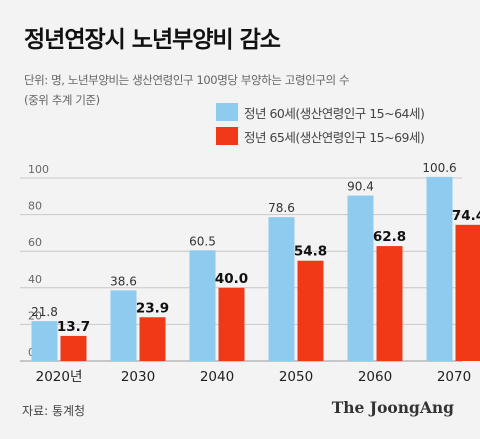  Describe the element at coordinates (439, 168) in the screenshot. I see `data-label-s1: 100.6` at that location.